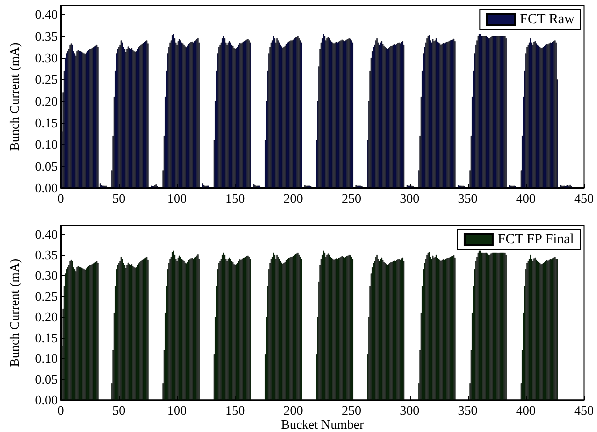 The image size is (597, 432). What do you see at coordinates (323, 424) in the screenshot?
I see `x-axis-title: Bucket Number` at bounding box center [323, 424].